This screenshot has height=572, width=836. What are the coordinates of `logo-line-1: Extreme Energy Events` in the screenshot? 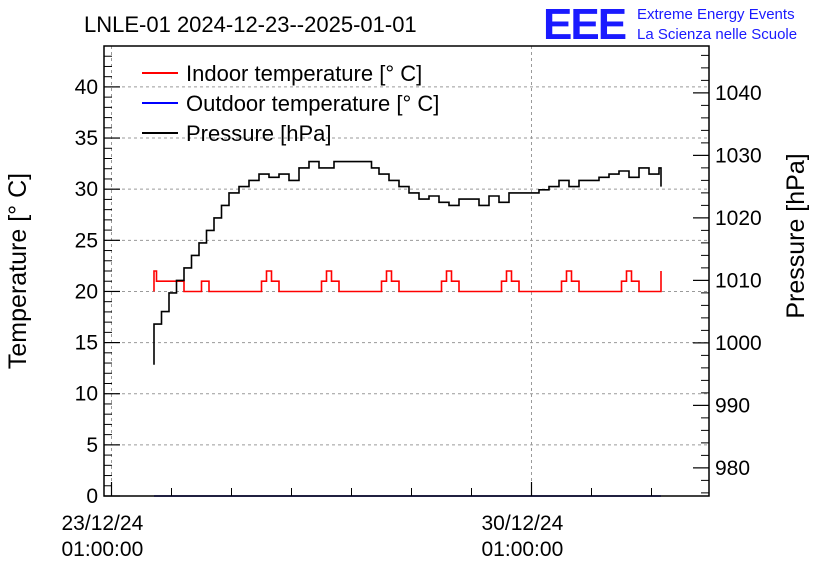 It's located at (716, 14).